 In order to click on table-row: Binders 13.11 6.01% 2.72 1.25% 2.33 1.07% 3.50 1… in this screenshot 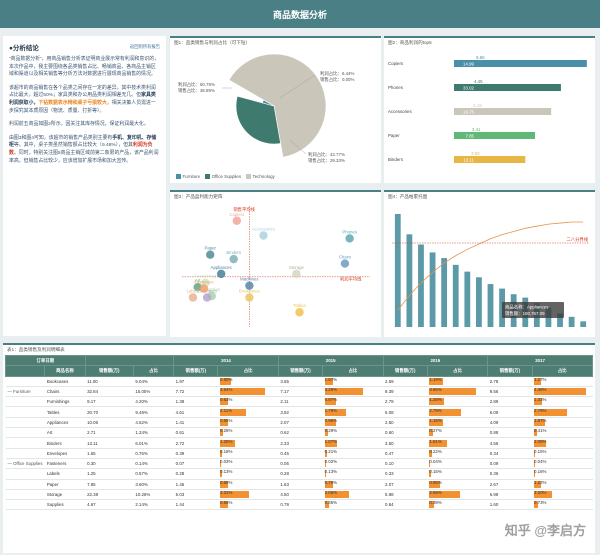, I will do `click(299, 443)`.